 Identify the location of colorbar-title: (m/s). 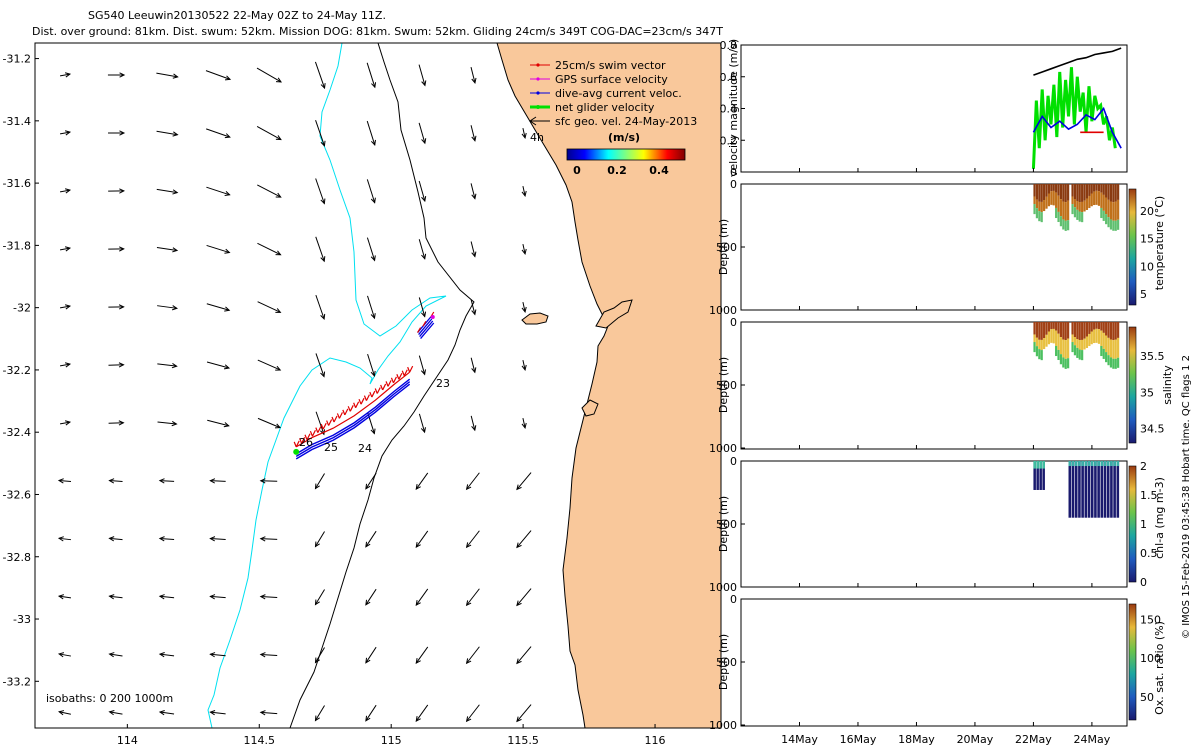
(624, 137).